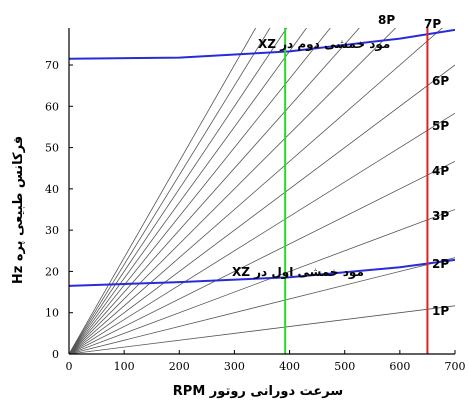 The image size is (469, 411). I want to click on order-label-1p: 1P, so click(440, 311).